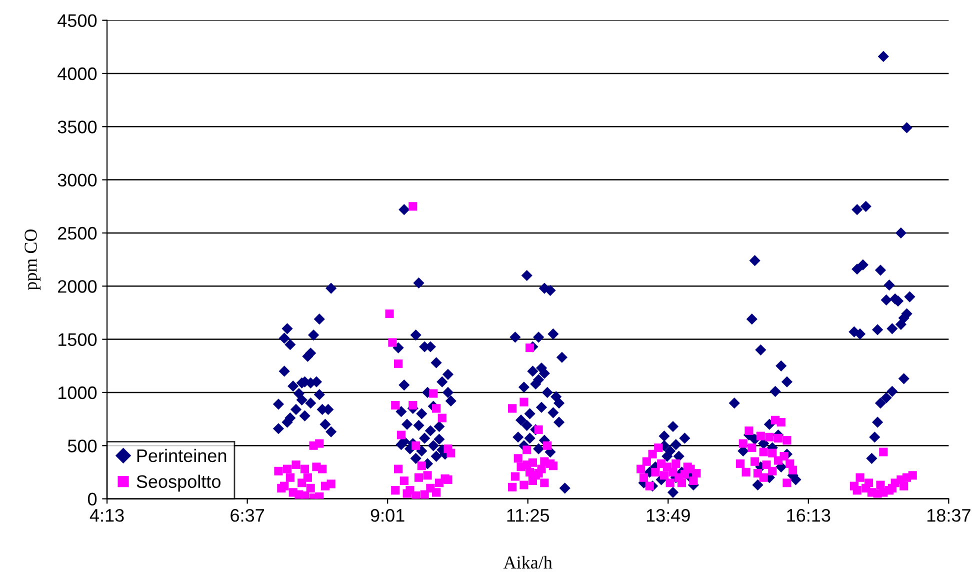 Image resolution: width=973 pixels, height=580 pixels. Describe the element at coordinates (948, 515) in the screenshot. I see `x-tick-label: 18:37` at that location.